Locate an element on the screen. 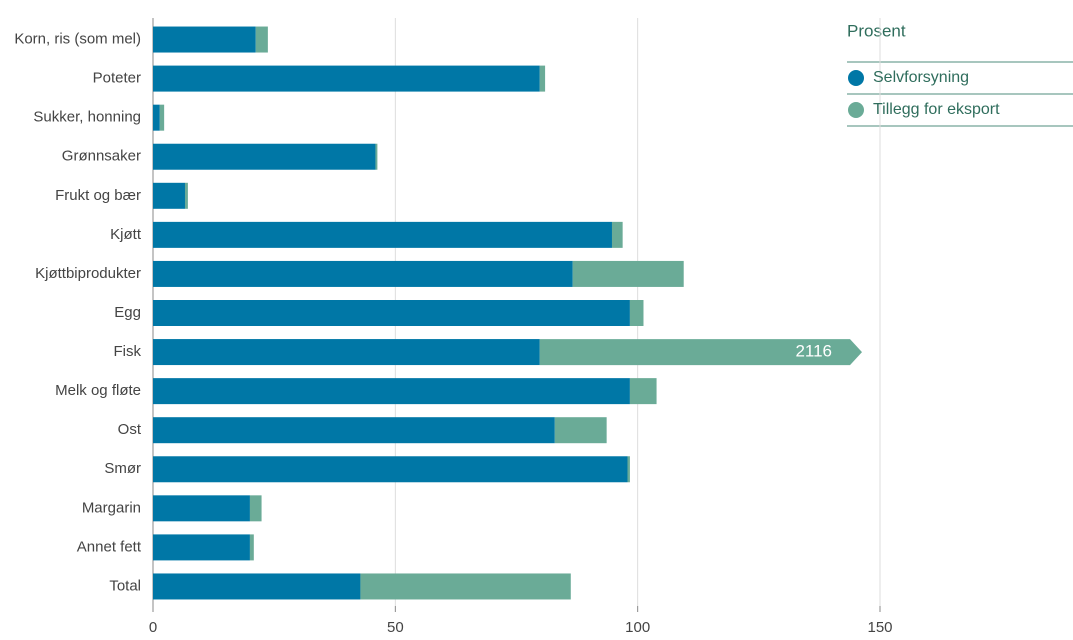 The width and height of the screenshot is (1073, 640). y-tick-label: Margarin is located at coordinates (111, 507).